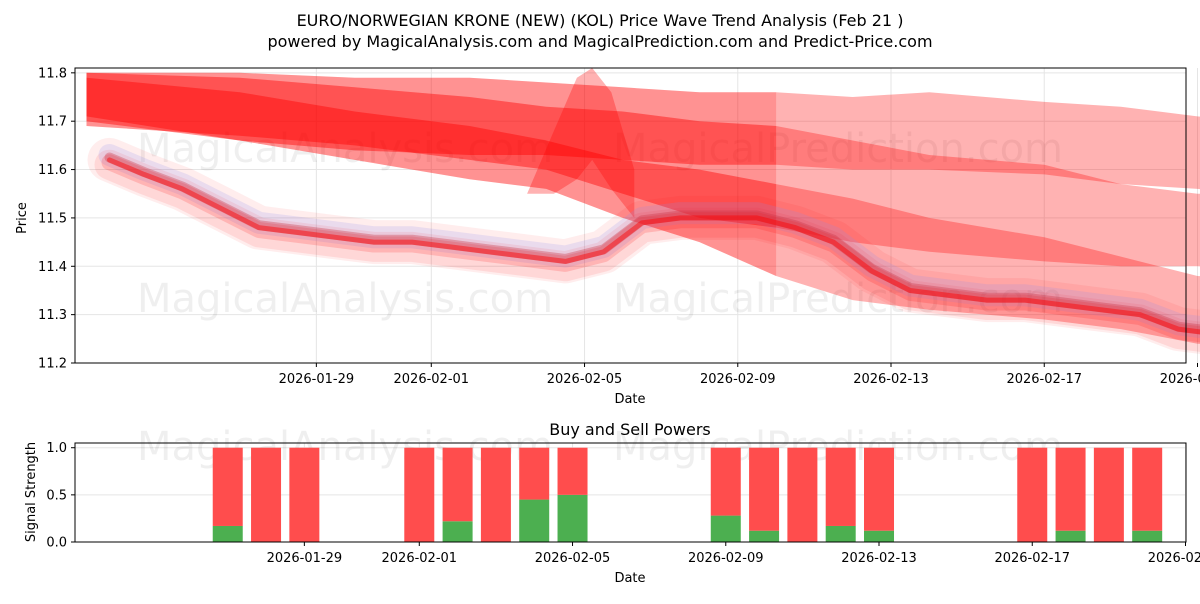 The image size is (1200, 604). Describe the element at coordinates (1032, 558) in the screenshot. I see `signal-x-tick-label: 2026-02-17` at that location.